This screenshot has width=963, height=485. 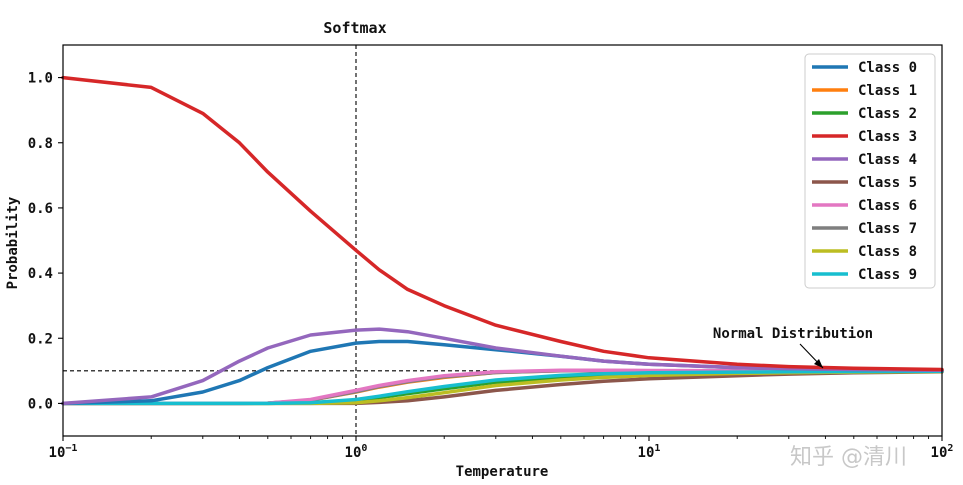 What do you see at coordinates (887, 68) in the screenshot?
I see `legend-label: Class 0` at bounding box center [887, 68].